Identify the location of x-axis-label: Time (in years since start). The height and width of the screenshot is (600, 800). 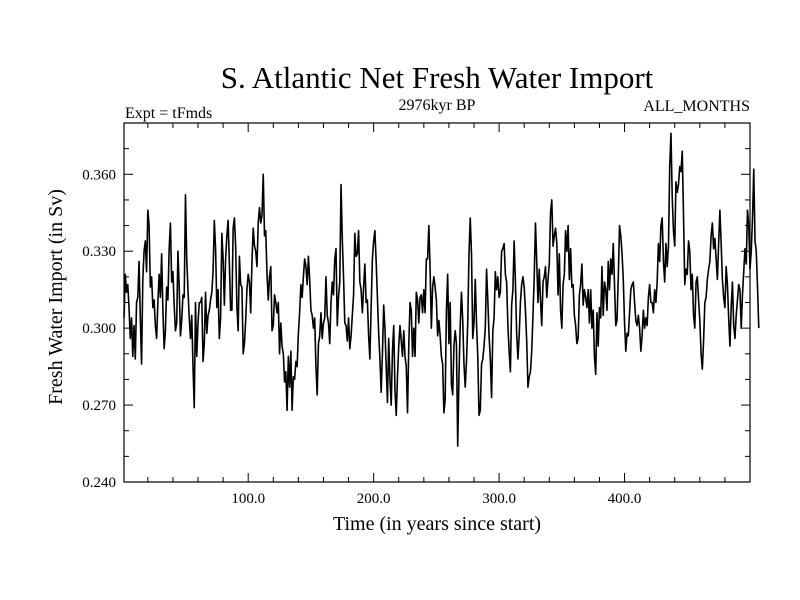
(437, 524).